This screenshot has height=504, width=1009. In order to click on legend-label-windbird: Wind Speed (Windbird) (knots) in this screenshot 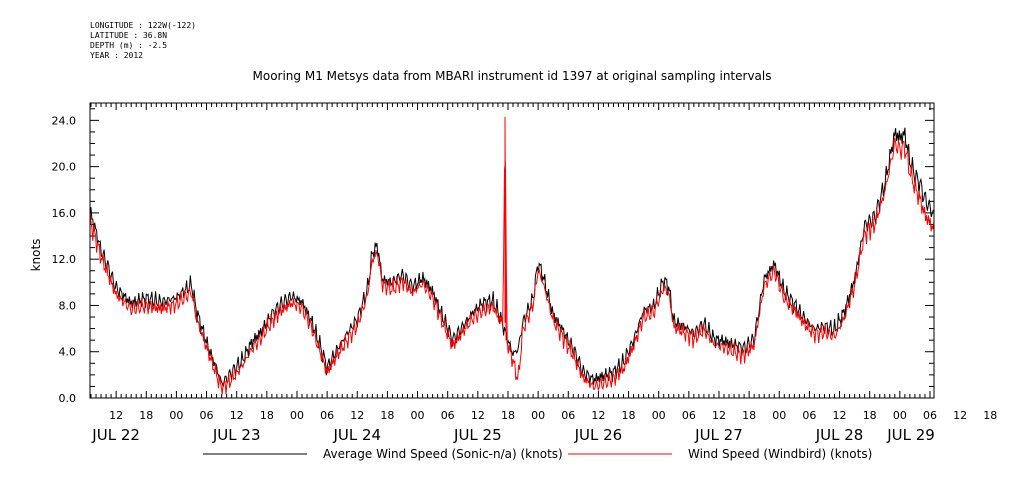, I will do `click(780, 454)`.